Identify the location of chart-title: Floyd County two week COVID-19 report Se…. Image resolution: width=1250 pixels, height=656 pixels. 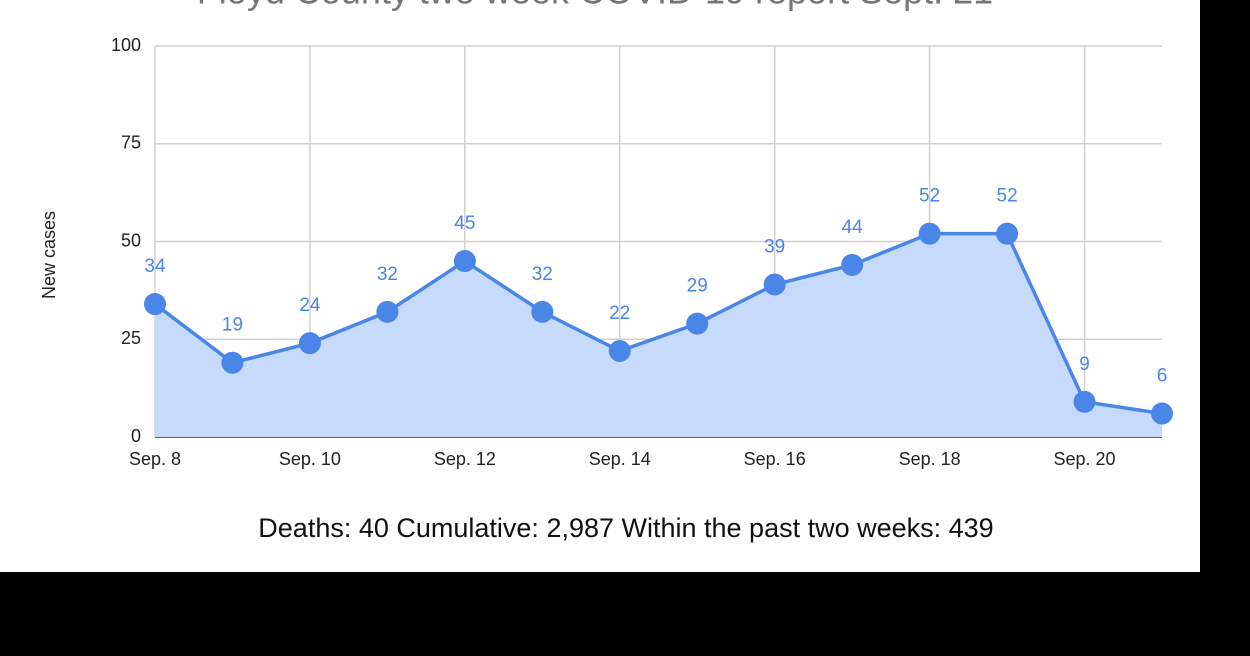
(595, 6).